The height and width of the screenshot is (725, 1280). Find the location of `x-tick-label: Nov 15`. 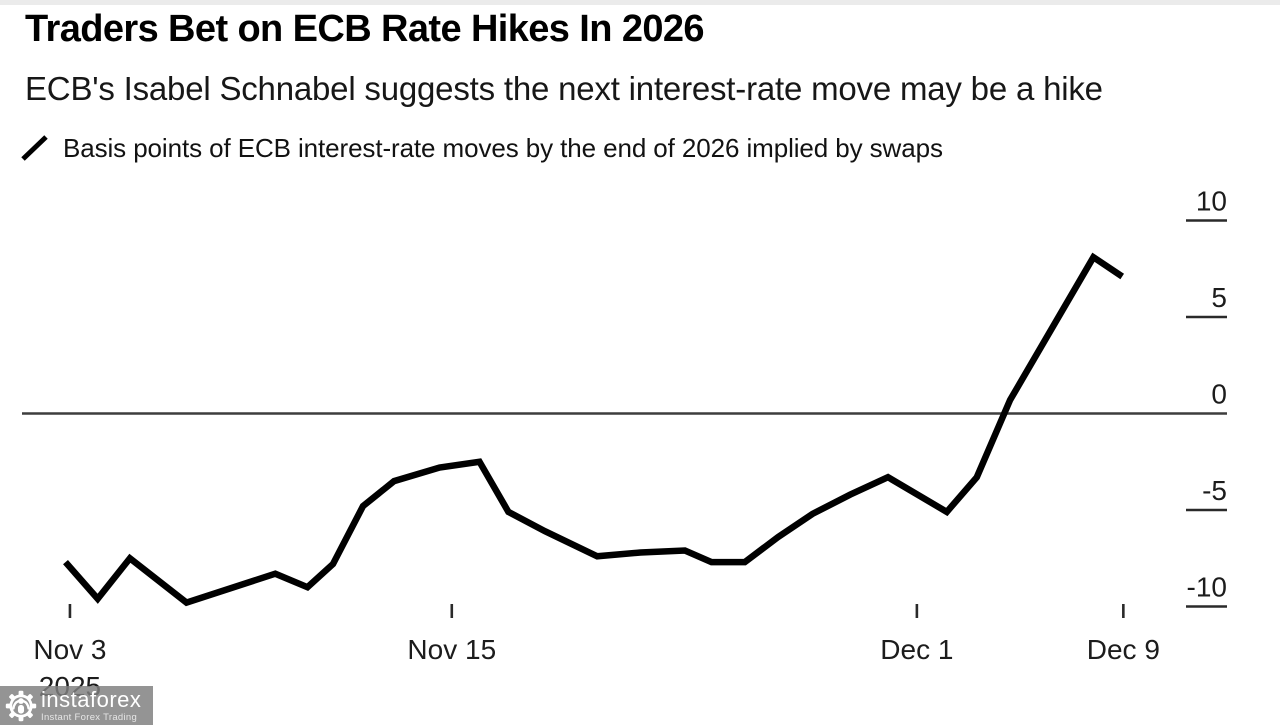

x-tick-label: Nov 15 is located at coordinates (451, 649).